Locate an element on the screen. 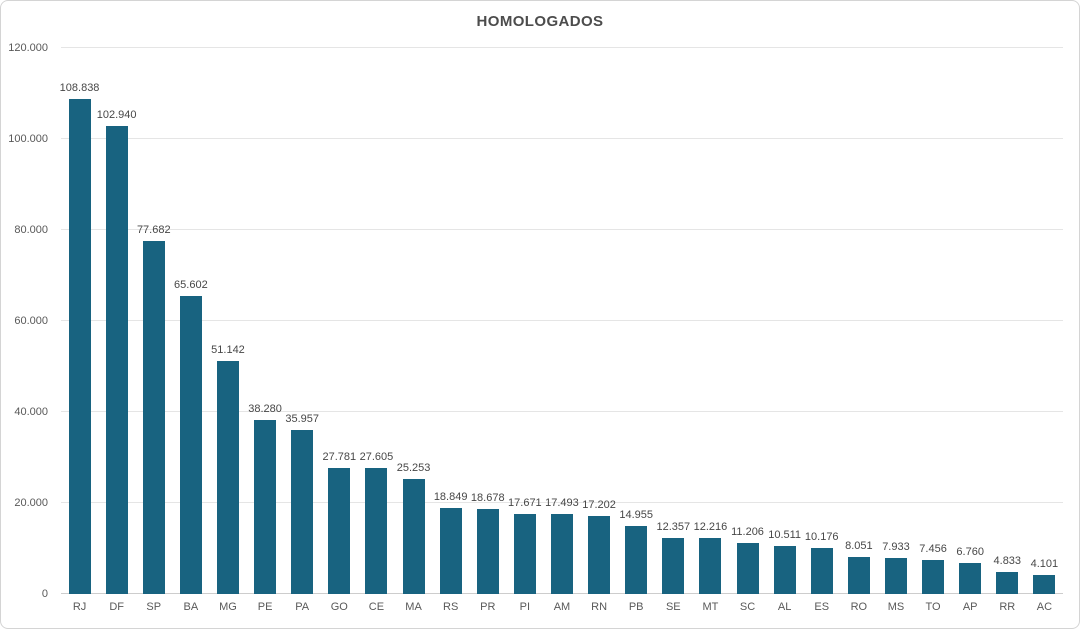 The image size is (1080, 629). x-axis-label: SC is located at coordinates (747, 607).